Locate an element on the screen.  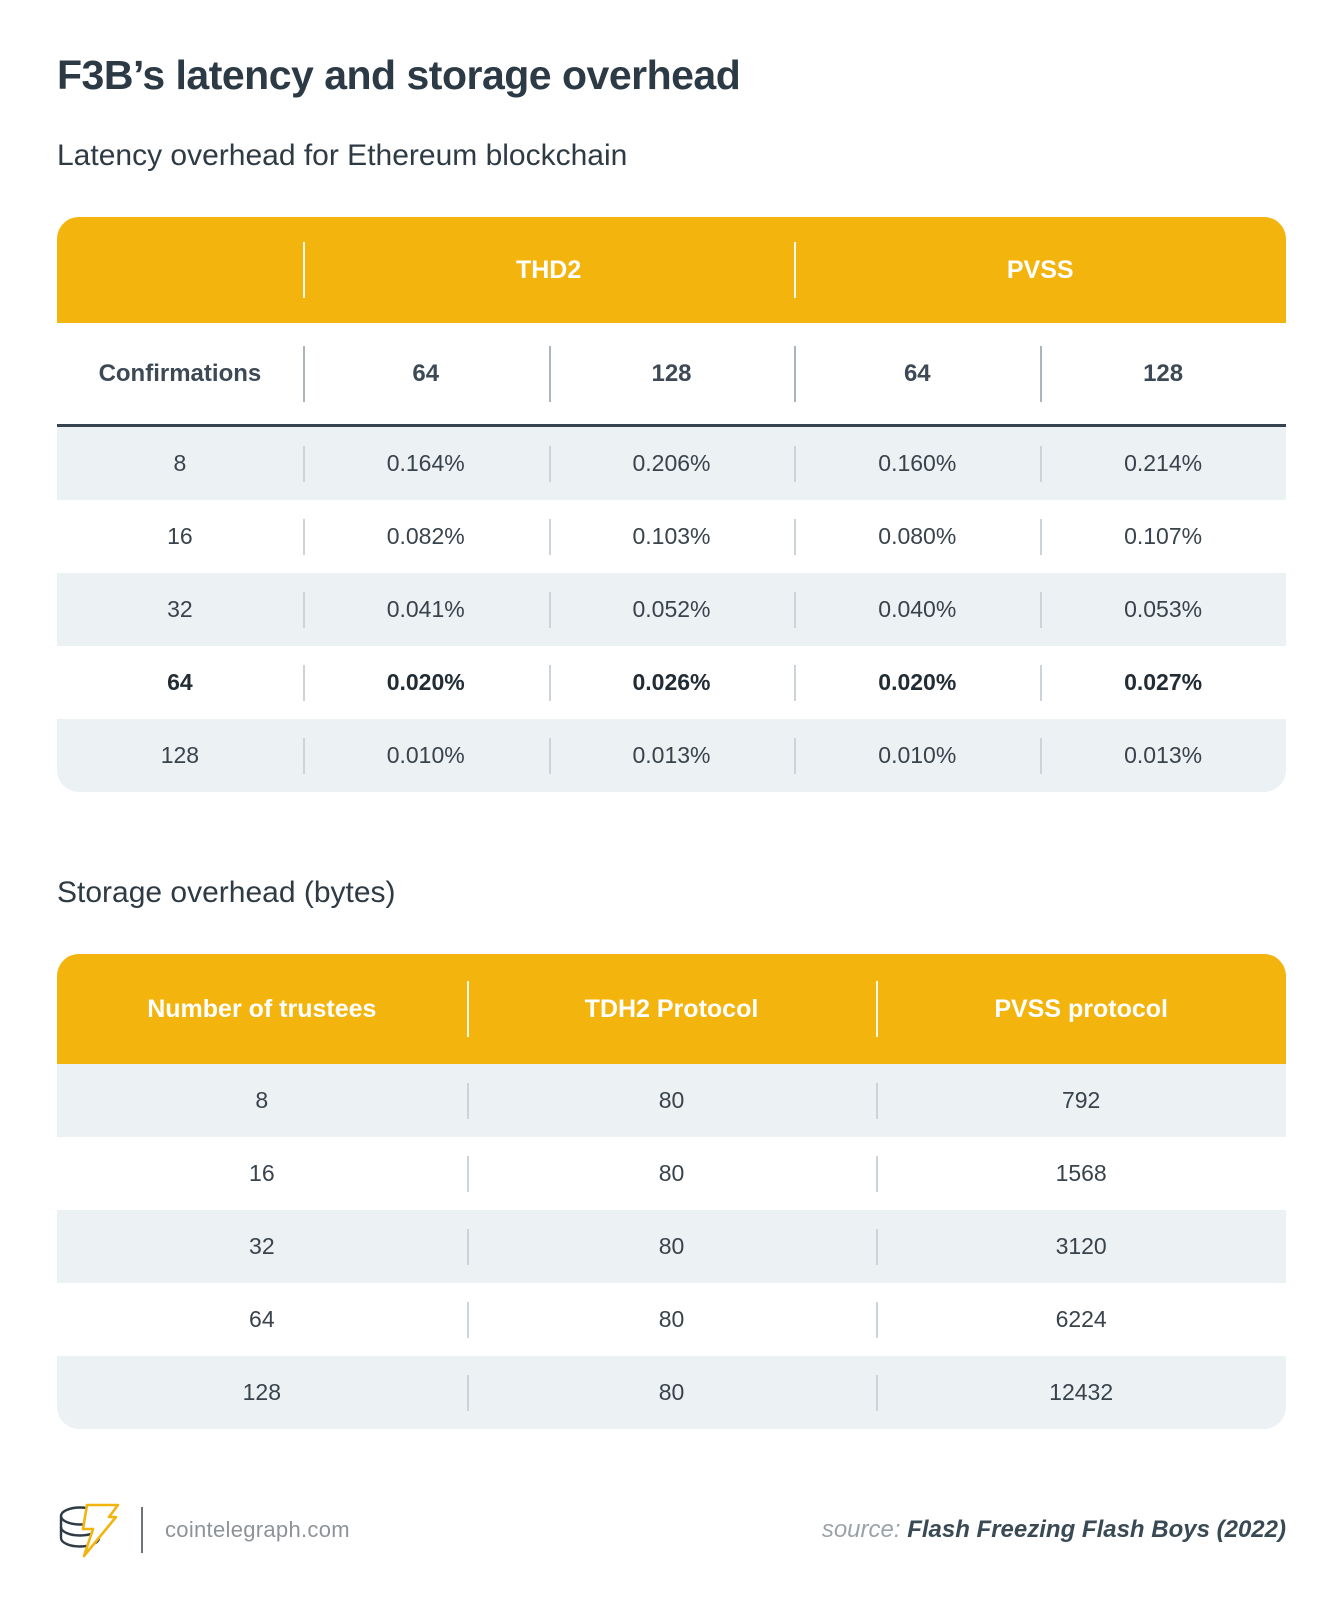
latency-cell-3-2: 0.026% is located at coordinates (672, 682).